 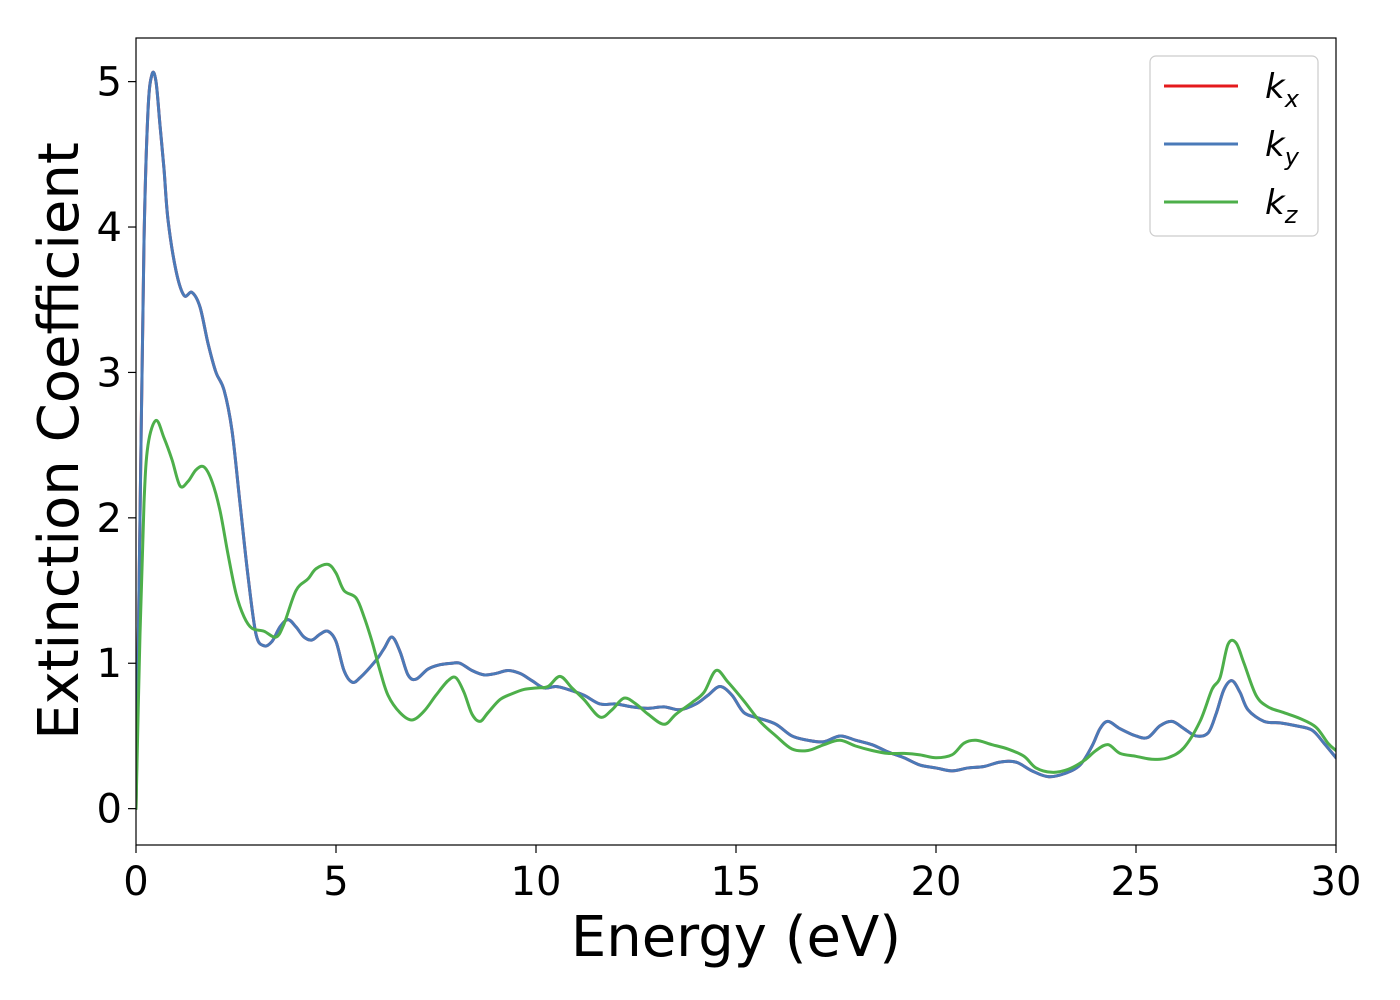 What do you see at coordinates (109, 664) in the screenshot?
I see `y-tick-label: 1` at bounding box center [109, 664].